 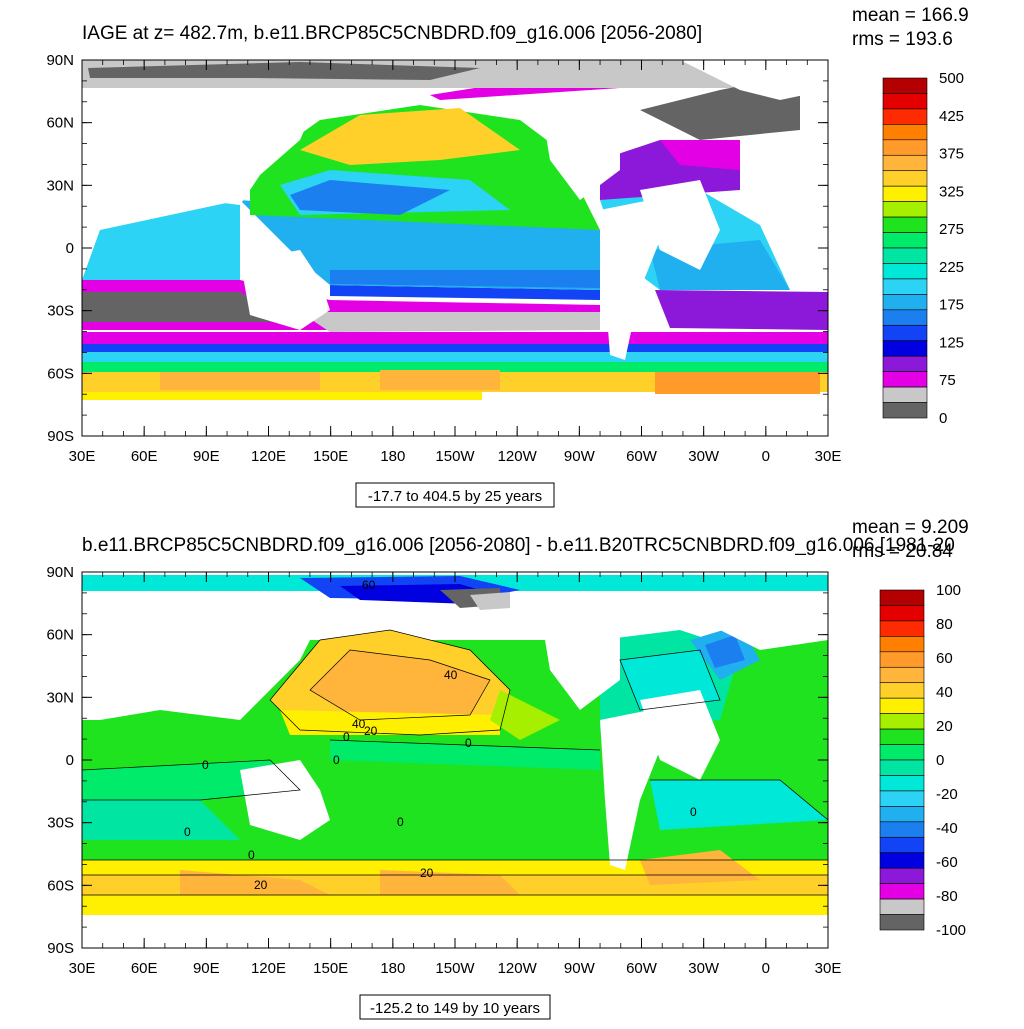 What do you see at coordinates (359, 724) in the screenshot?
I see `contour-label: 40` at bounding box center [359, 724].